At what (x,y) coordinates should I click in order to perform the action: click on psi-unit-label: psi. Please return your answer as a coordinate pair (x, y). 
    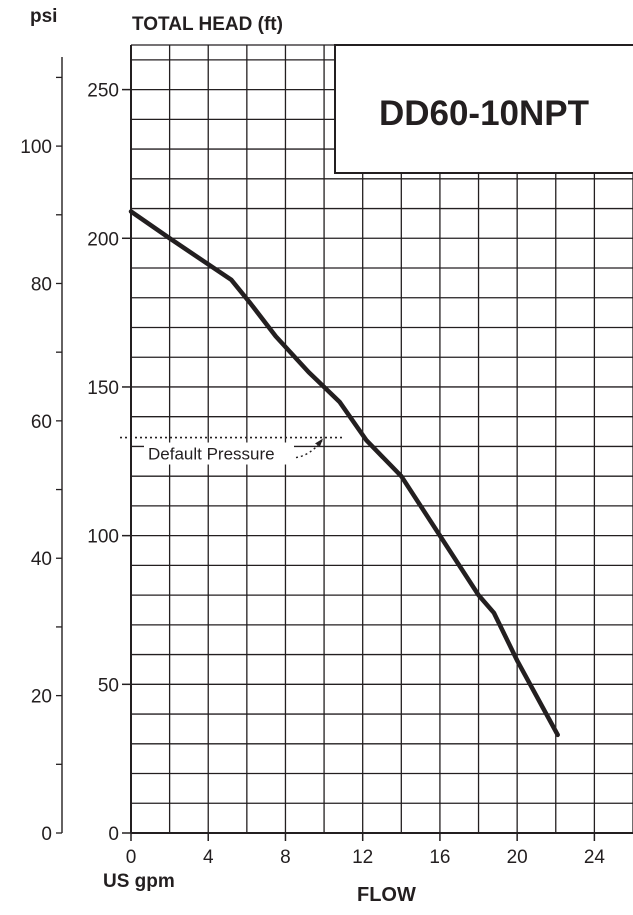
    Looking at the image, I should click on (44, 16).